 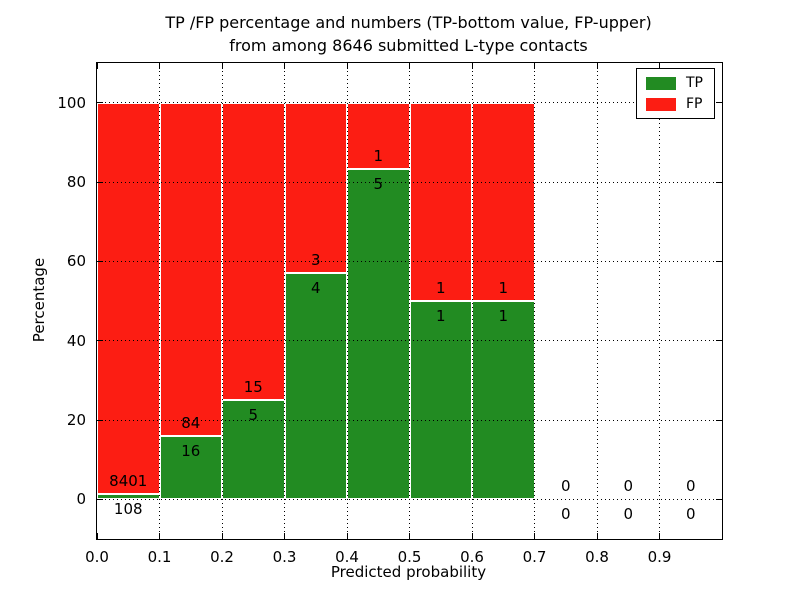 I want to click on x-tick-label: 0.4, so click(x=347, y=557).